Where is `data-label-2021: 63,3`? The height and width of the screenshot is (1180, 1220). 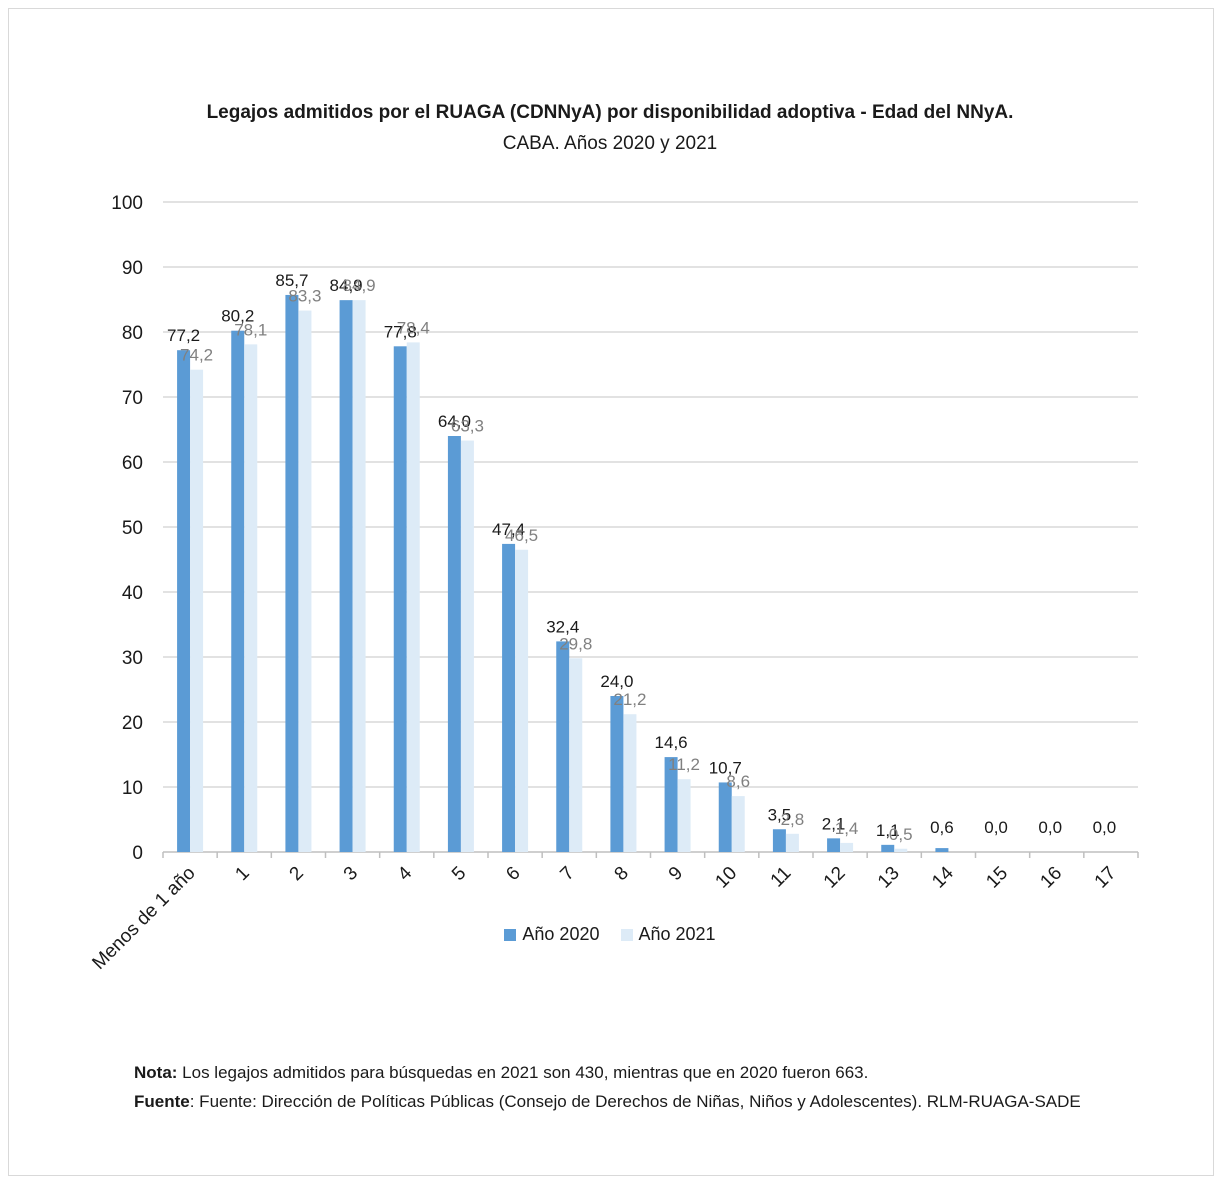 data-label-2021: 63,3 is located at coordinates (467, 426).